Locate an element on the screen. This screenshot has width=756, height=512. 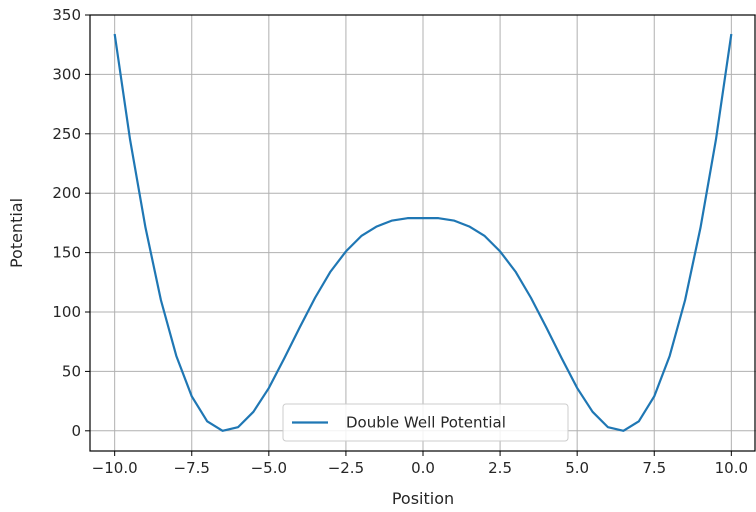
x-tick-label: 0.0 is located at coordinates (423, 468).